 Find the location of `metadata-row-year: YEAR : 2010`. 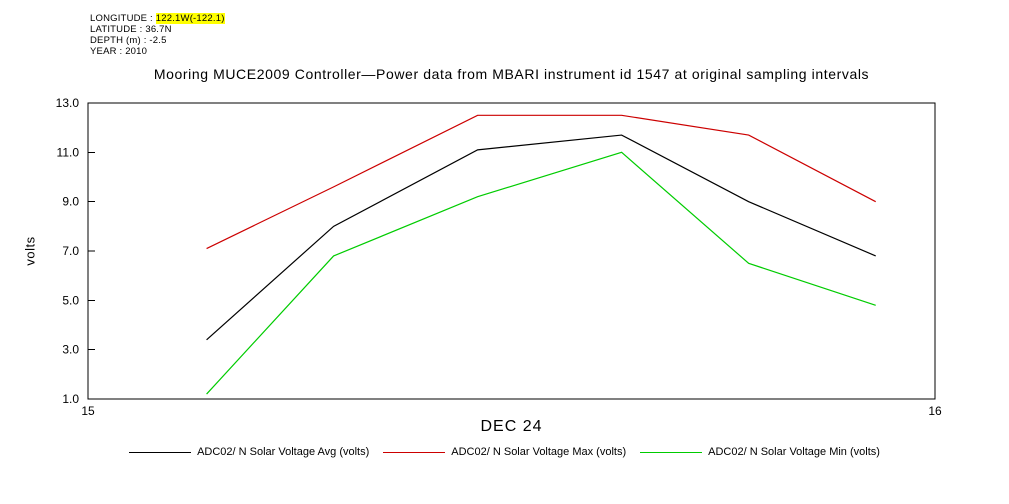

metadata-row-year: YEAR : 2010 is located at coordinates (157, 51).